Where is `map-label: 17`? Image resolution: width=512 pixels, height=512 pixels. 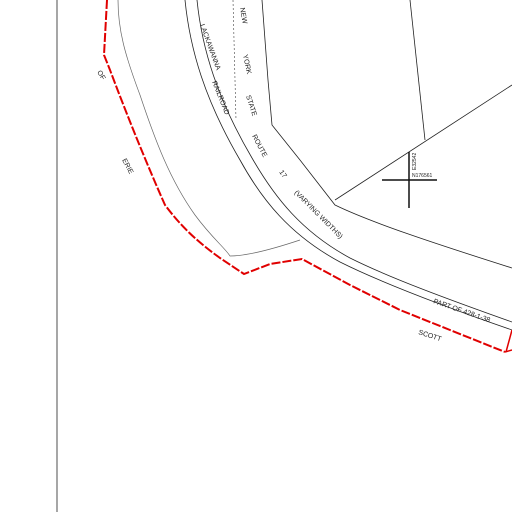
map-label: 17 is located at coordinates (282, 174).